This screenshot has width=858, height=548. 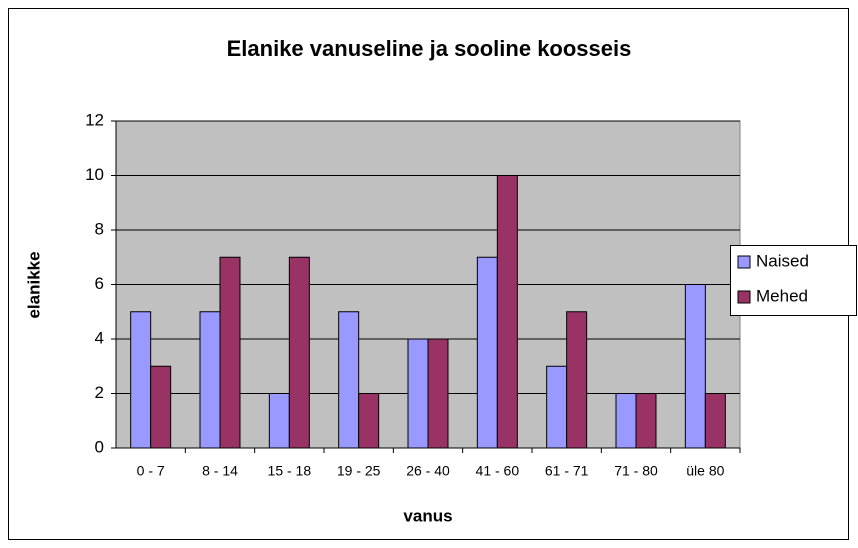 I want to click on x-tick-label: 19 - 25, so click(x=359, y=471).